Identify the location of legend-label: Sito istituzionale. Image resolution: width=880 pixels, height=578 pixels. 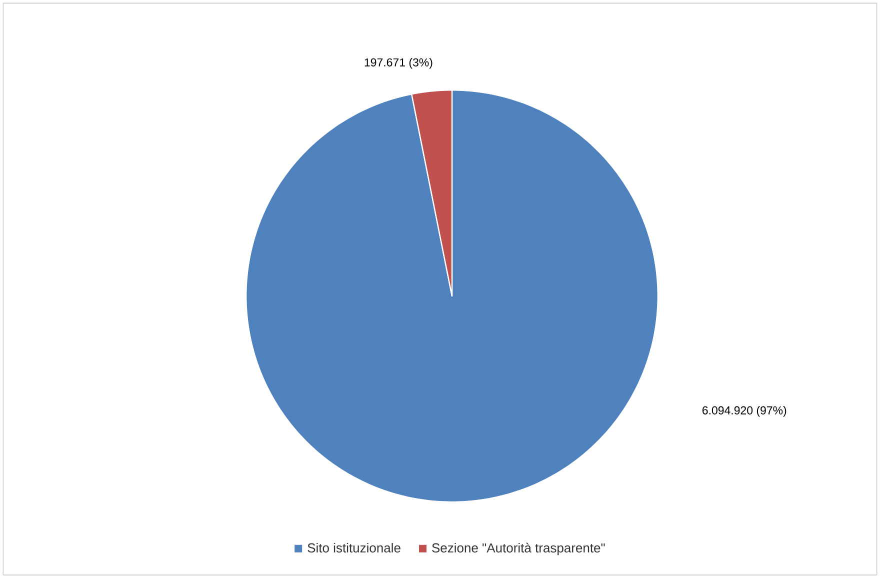
(354, 547).